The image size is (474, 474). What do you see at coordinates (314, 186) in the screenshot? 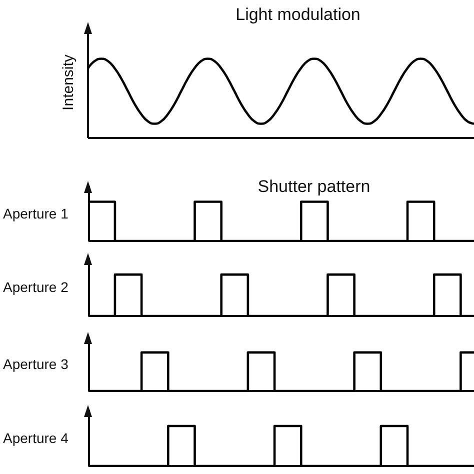
I see `chart-title: Shutter pattern` at bounding box center [314, 186].